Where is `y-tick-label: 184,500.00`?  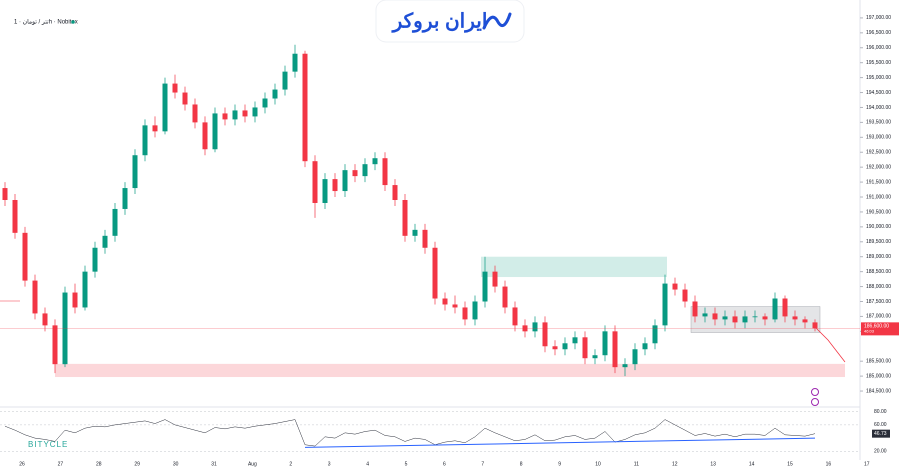 y-tick-label: 184,500.00 is located at coordinates (878, 391).